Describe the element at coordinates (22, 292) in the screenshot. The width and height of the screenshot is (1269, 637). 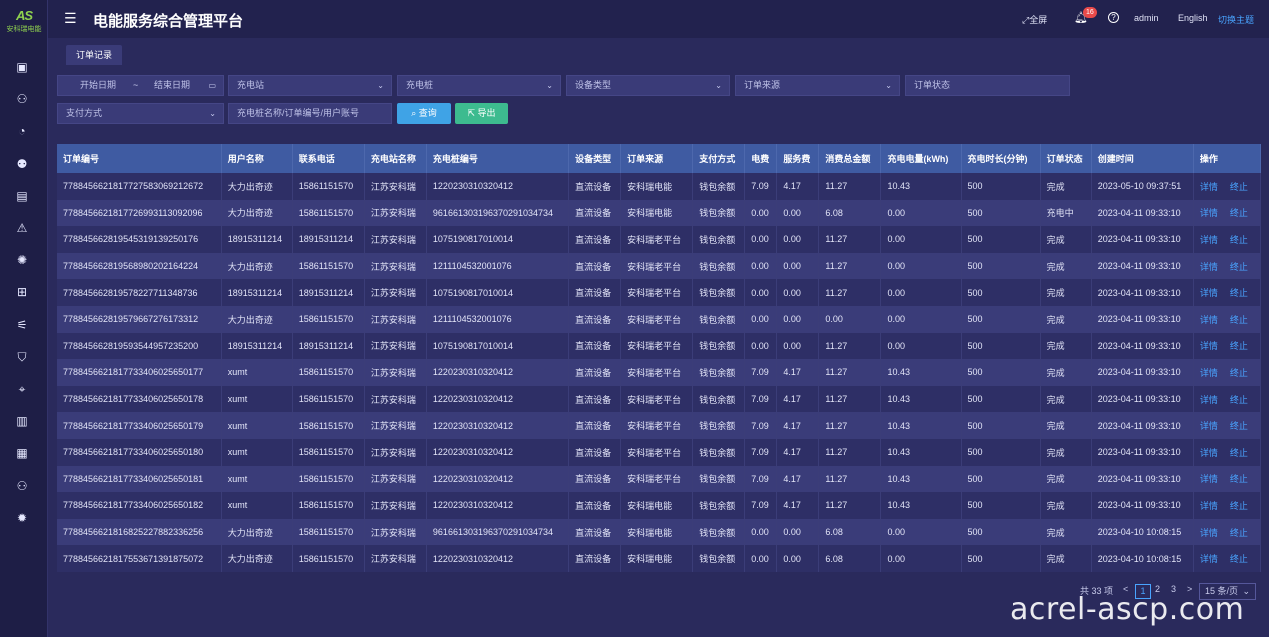
I see `gift-icon: ⊞` at that location.